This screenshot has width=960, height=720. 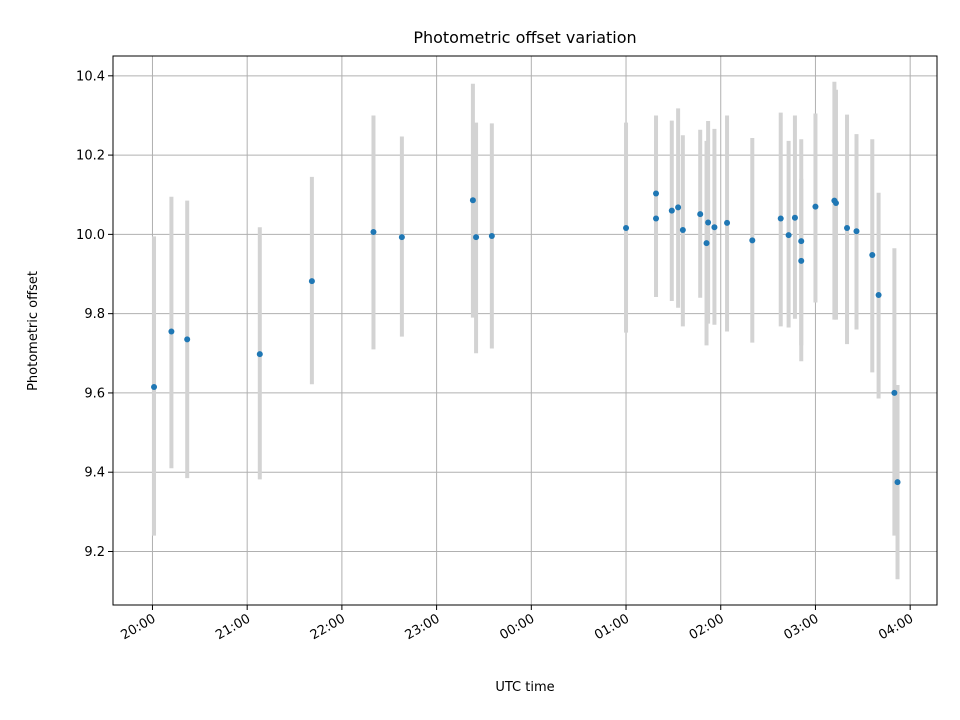 I want to click on y-tick-label: 9.6, so click(x=94, y=393).